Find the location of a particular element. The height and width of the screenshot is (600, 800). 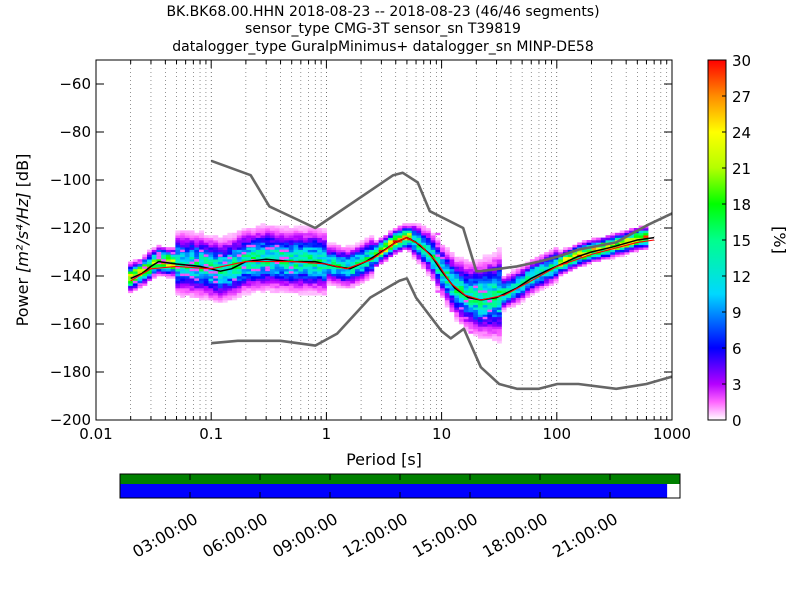

x-tick-label: 100 is located at coordinates (556, 434).